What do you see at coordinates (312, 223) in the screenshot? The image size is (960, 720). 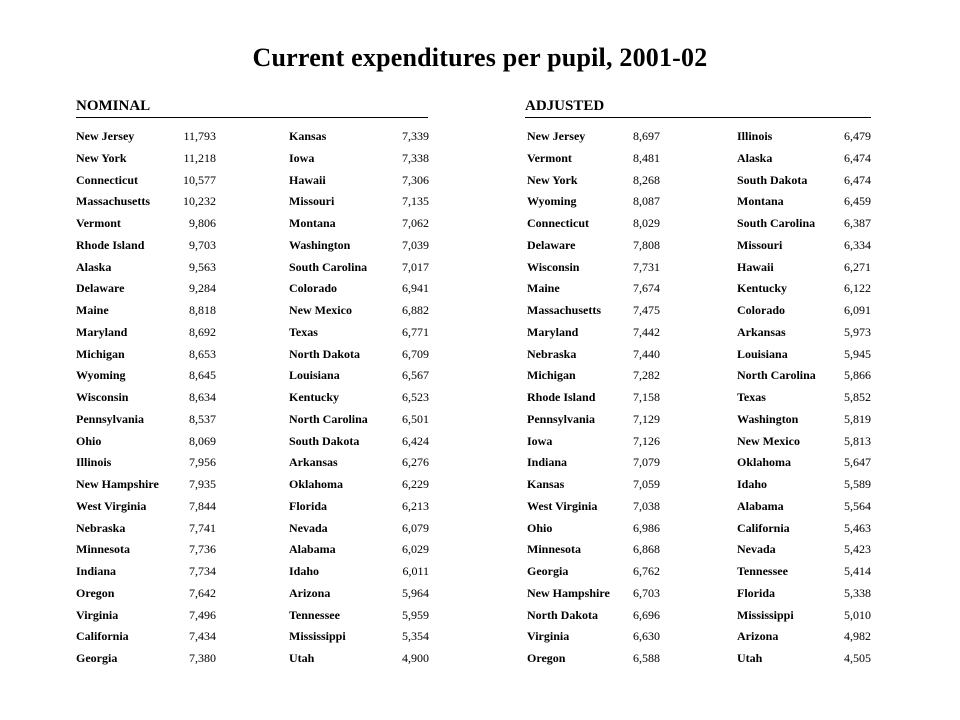 I see `state-name: Montana` at bounding box center [312, 223].